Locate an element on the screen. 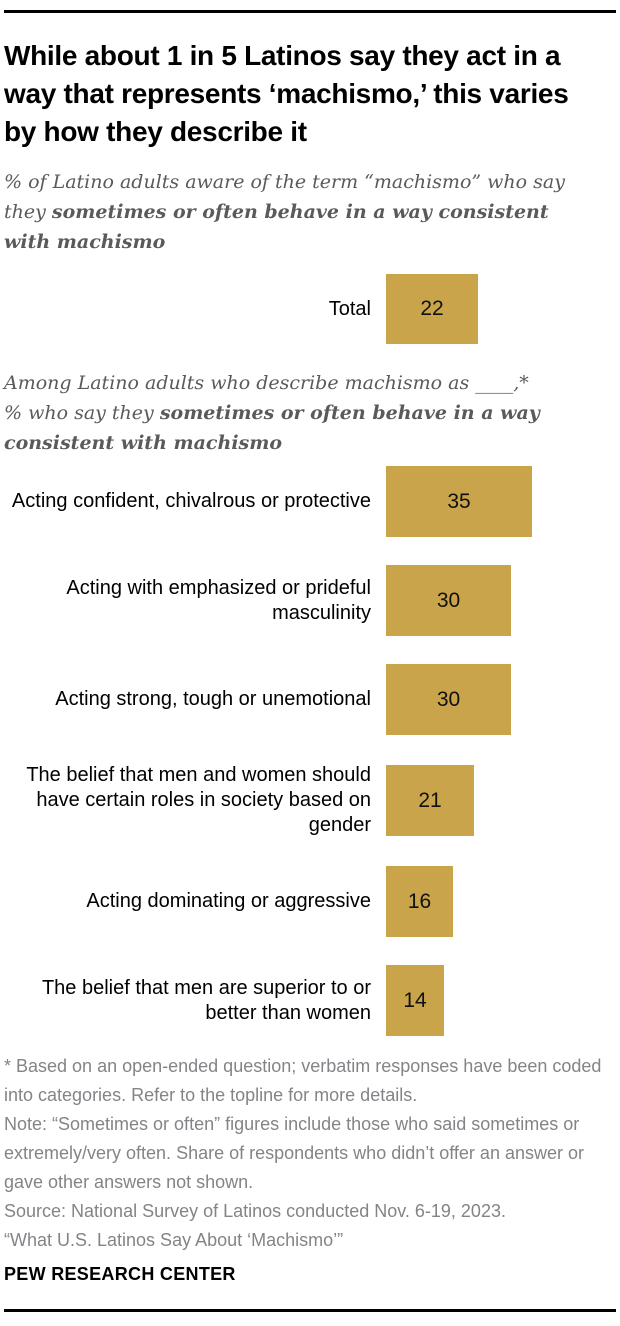  bar-category-label: Acting strong, tough or unemotional is located at coordinates (213, 699).